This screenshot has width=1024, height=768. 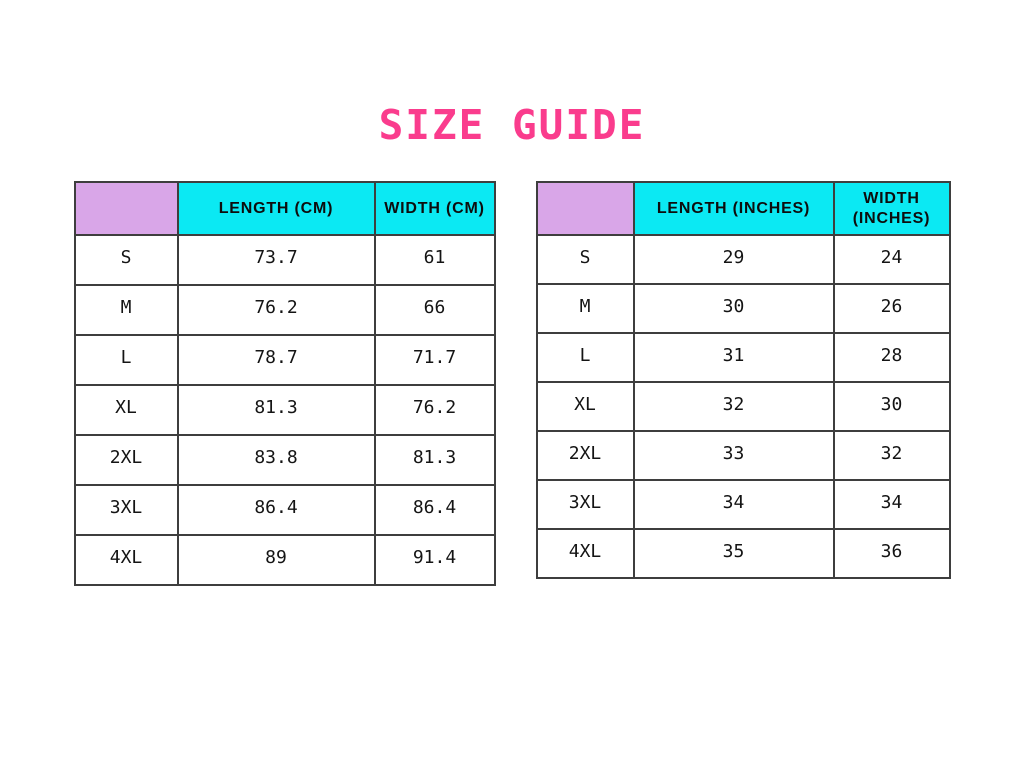 I want to click on width-cell: 66, so click(x=434, y=310).